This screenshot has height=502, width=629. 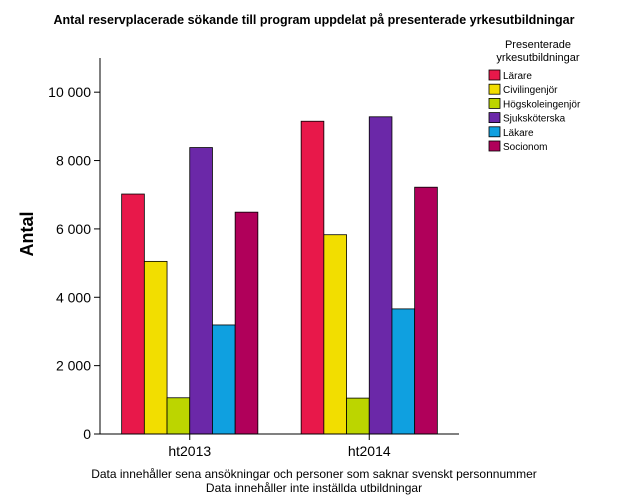 I want to click on x-axis: ht2013 ht2014, so click(x=279, y=446).